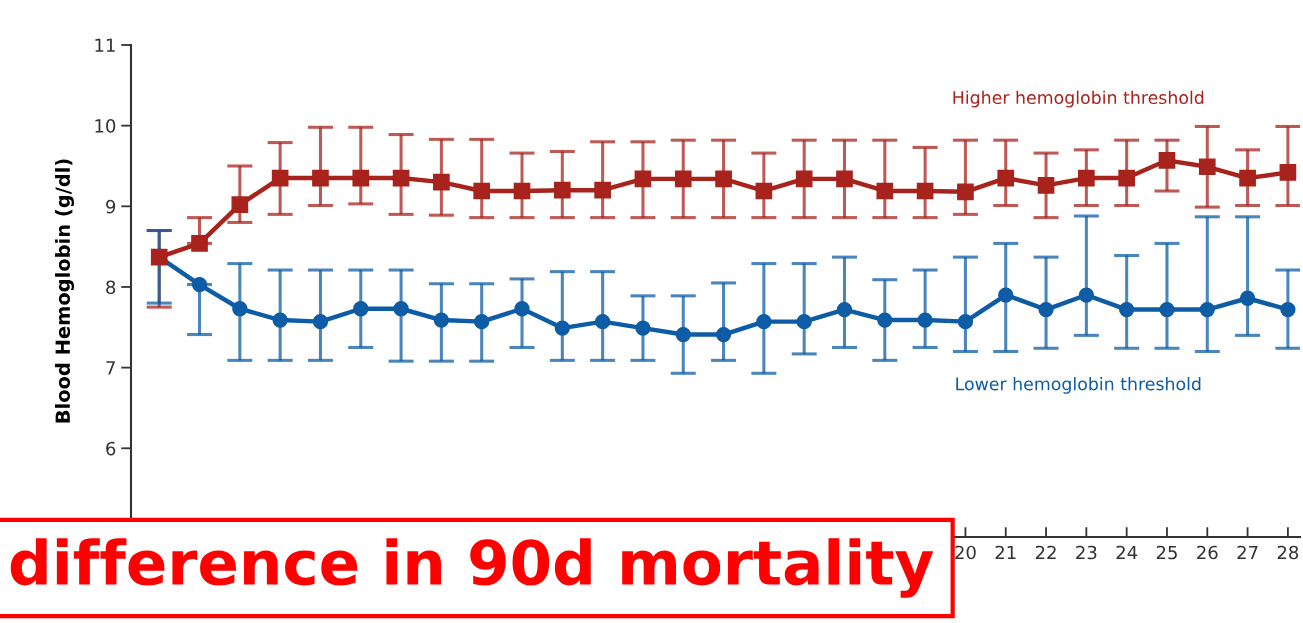 The width and height of the screenshot is (1303, 623). I want to click on y-tick-label: 6, so click(111, 448).